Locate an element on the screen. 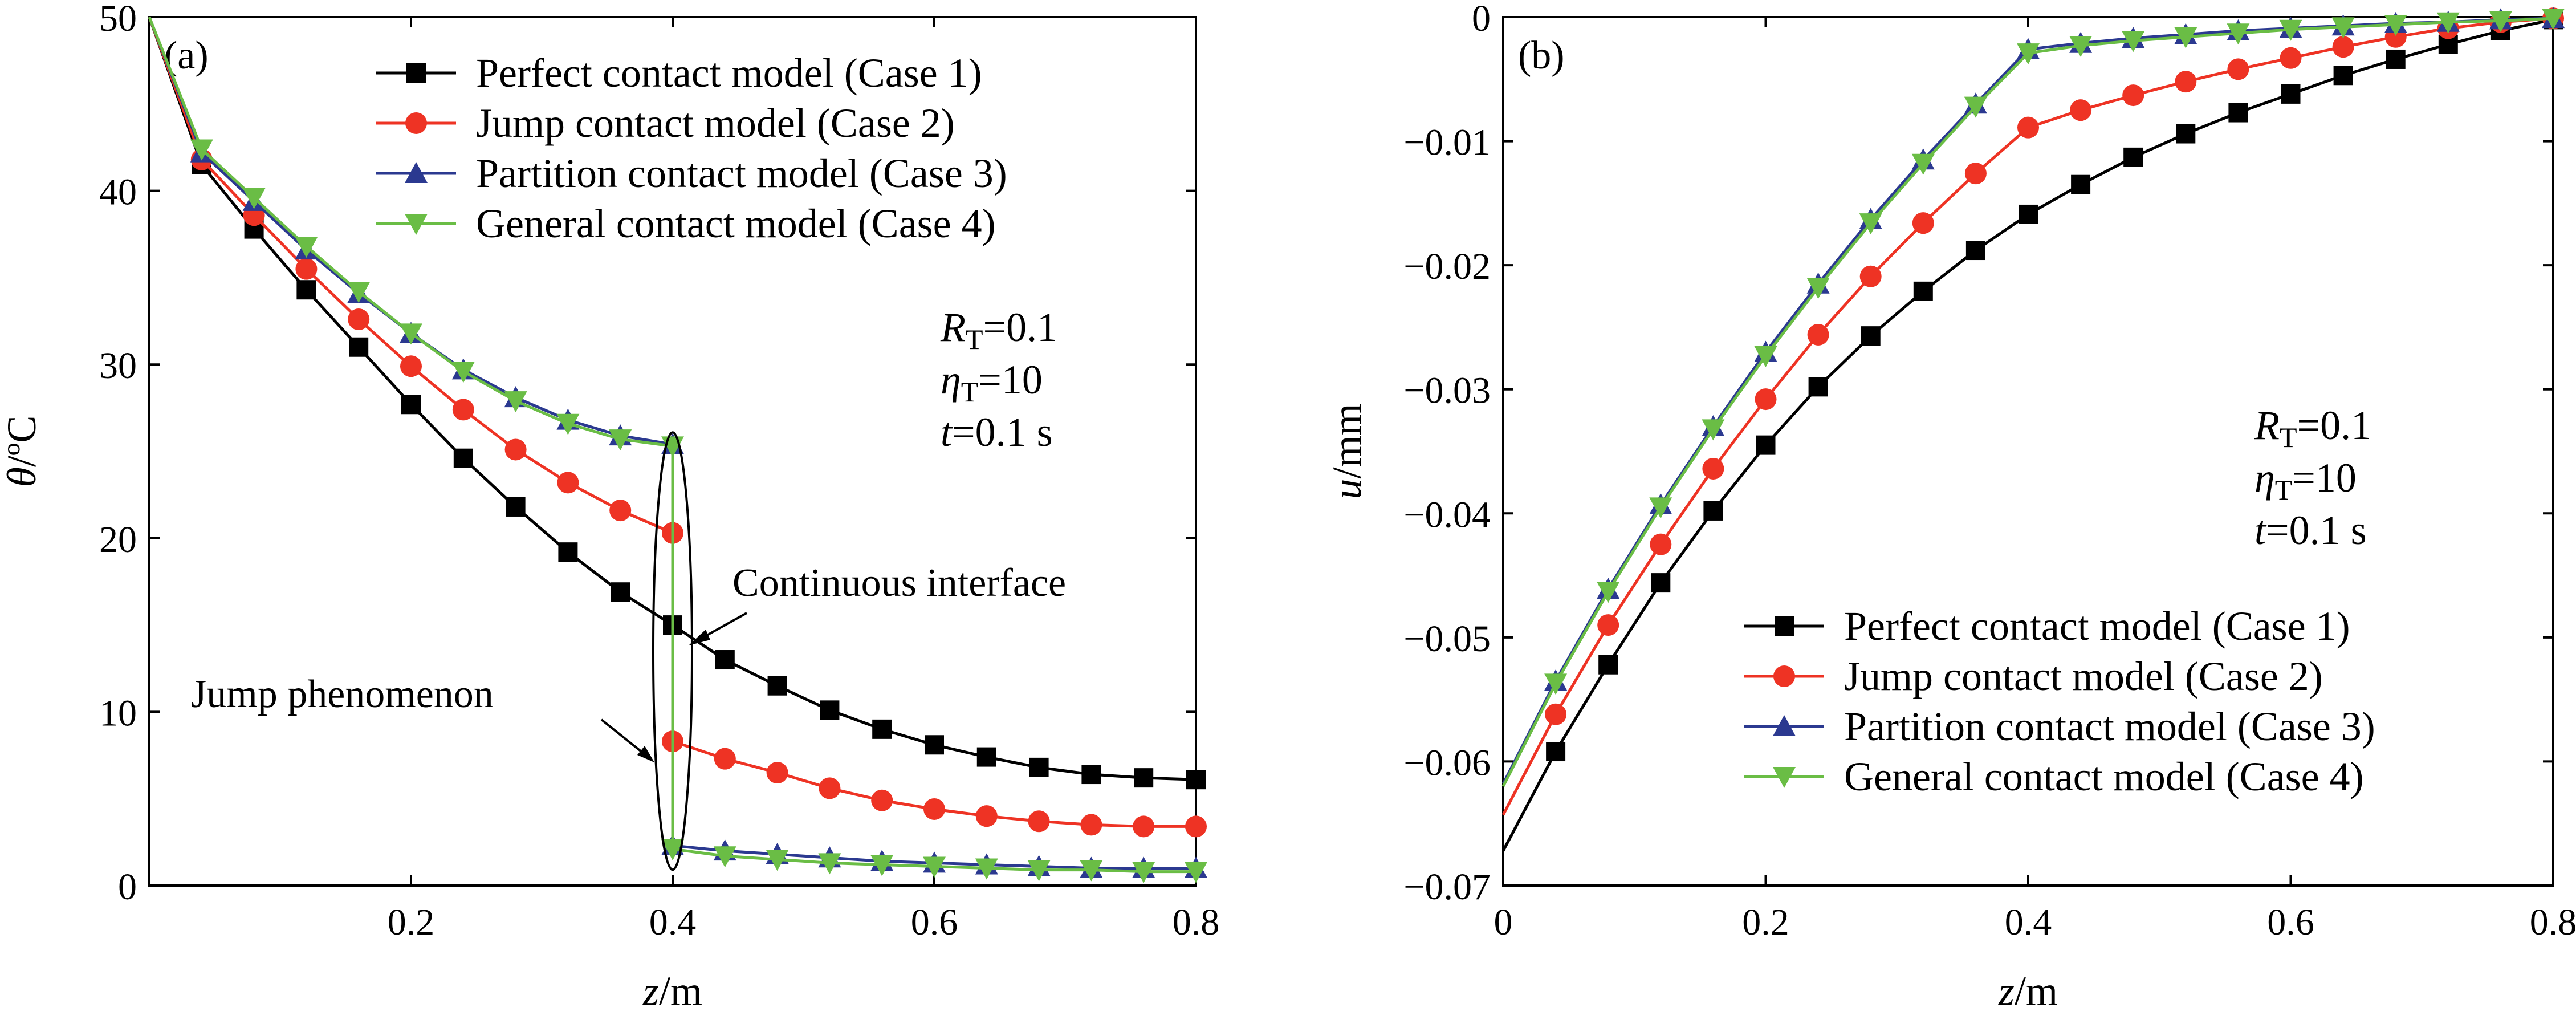 The width and height of the screenshot is (2576, 1011). y-tick-label: −0.04 is located at coordinates (1447, 514).